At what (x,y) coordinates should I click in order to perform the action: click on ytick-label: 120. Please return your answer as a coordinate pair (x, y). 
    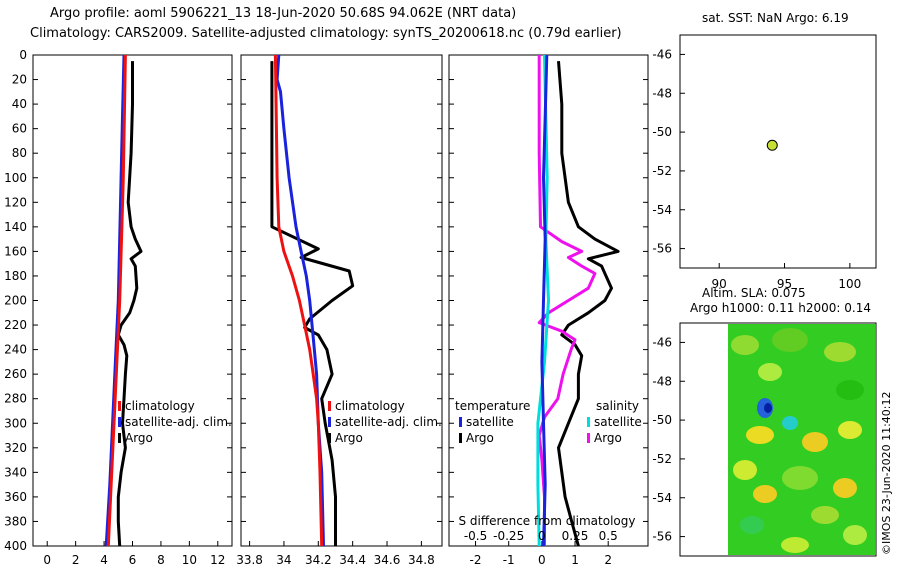
    Looking at the image, I should click on (15, 202).